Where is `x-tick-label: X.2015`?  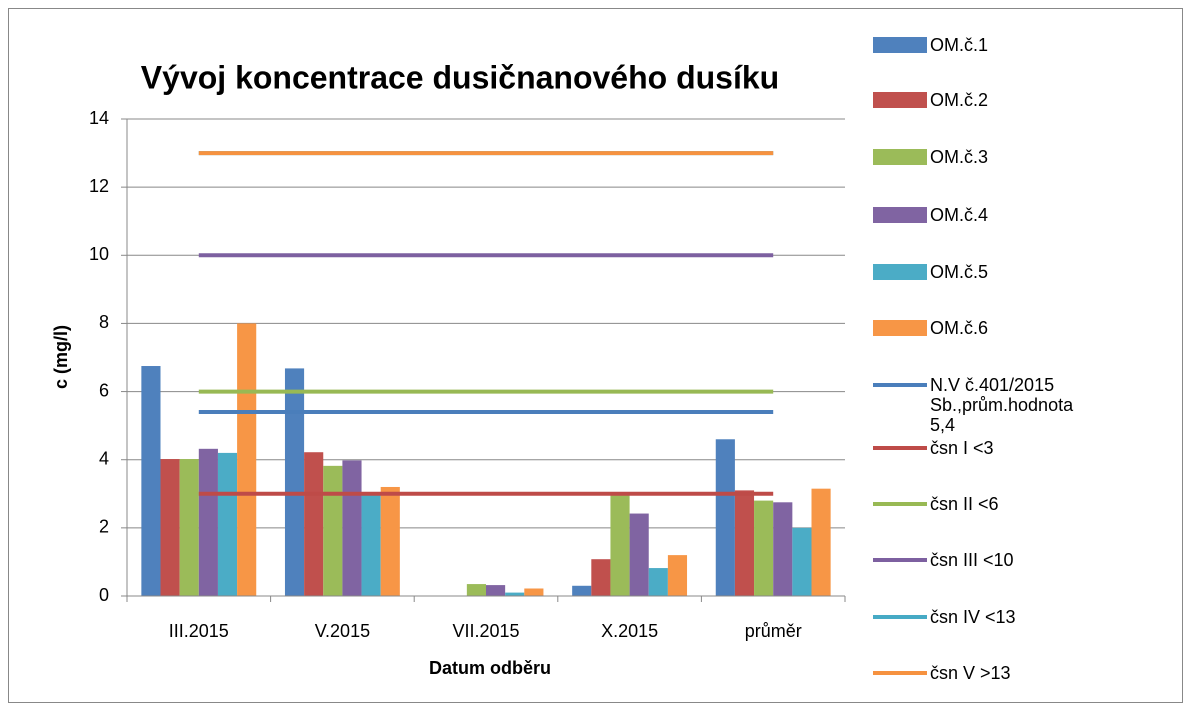 x-tick-label: X.2015 is located at coordinates (629, 631).